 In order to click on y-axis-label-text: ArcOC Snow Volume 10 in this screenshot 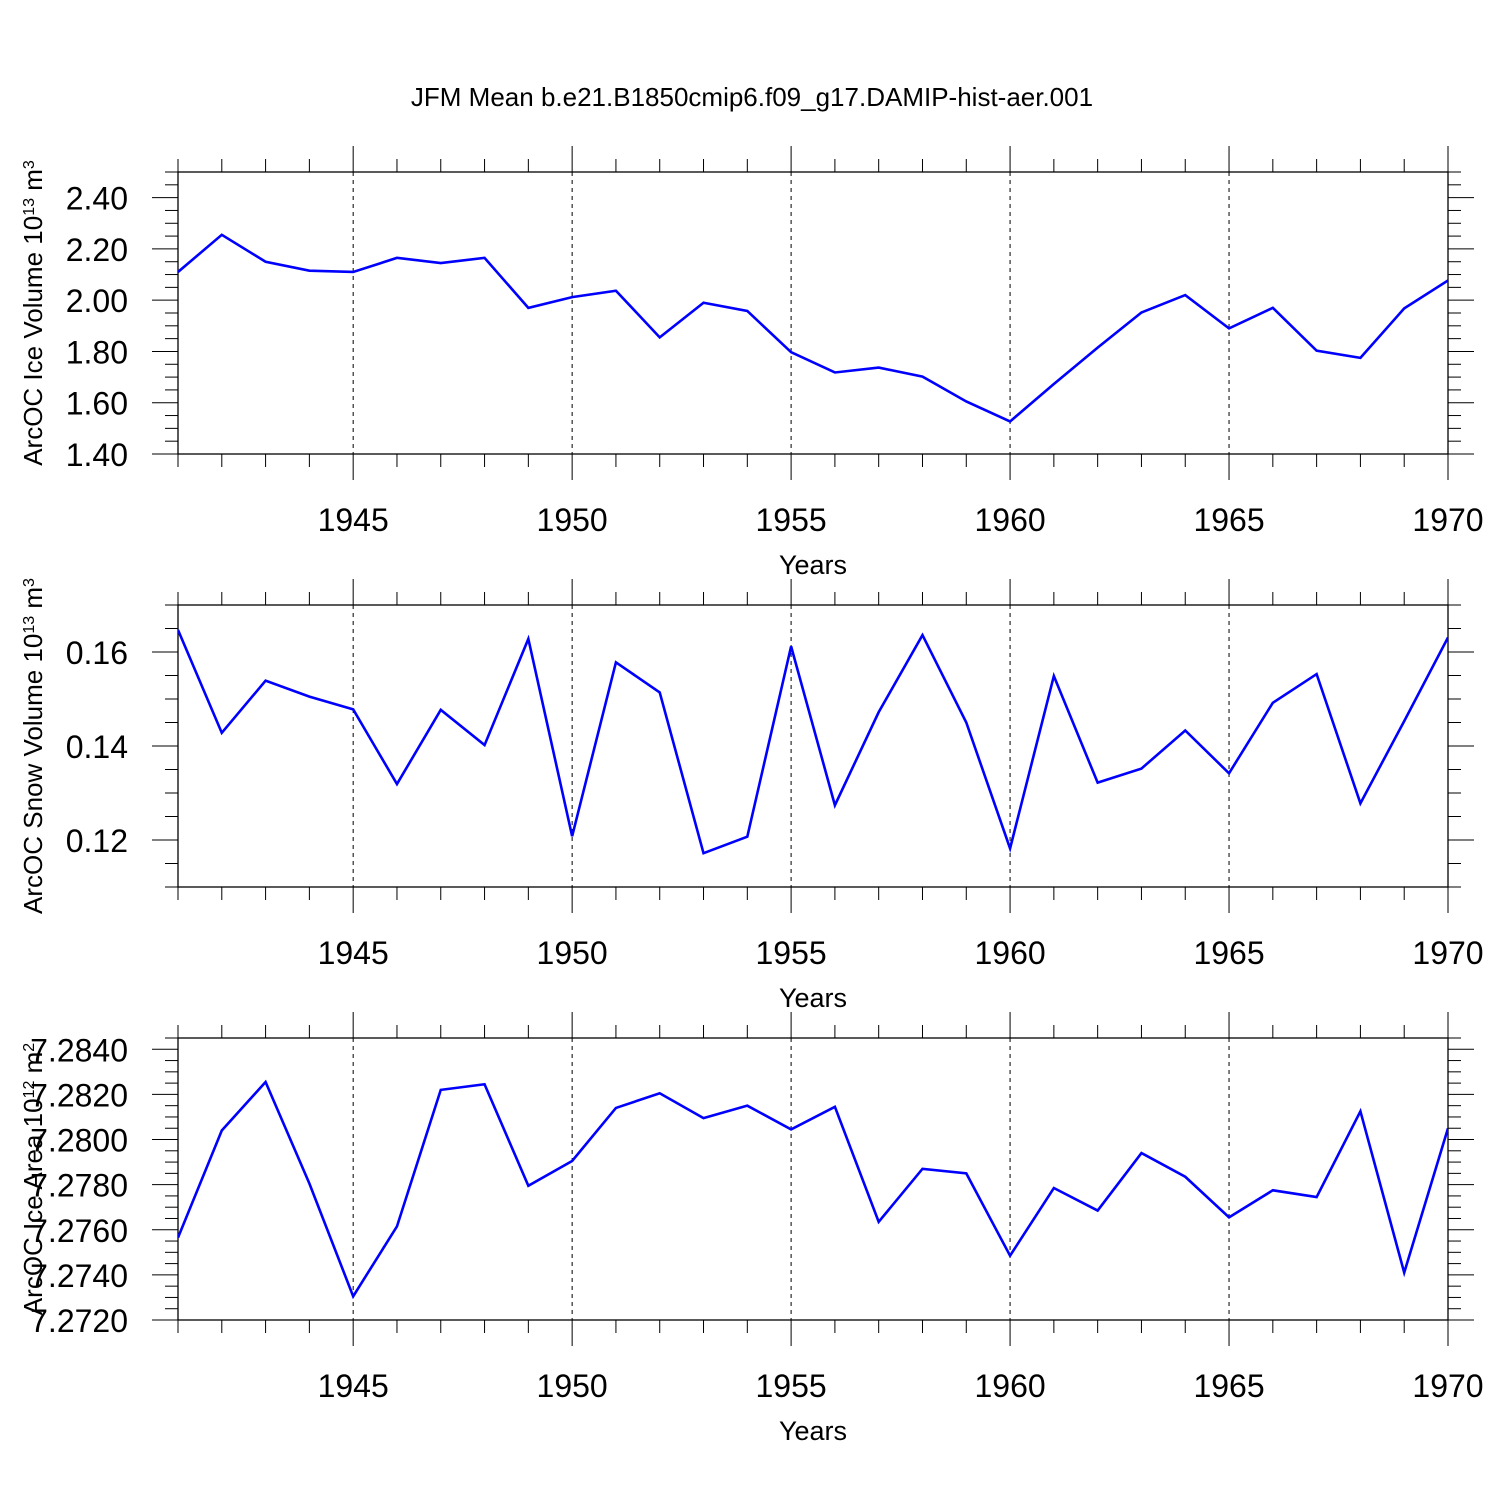, I will do `click(33, 774)`.